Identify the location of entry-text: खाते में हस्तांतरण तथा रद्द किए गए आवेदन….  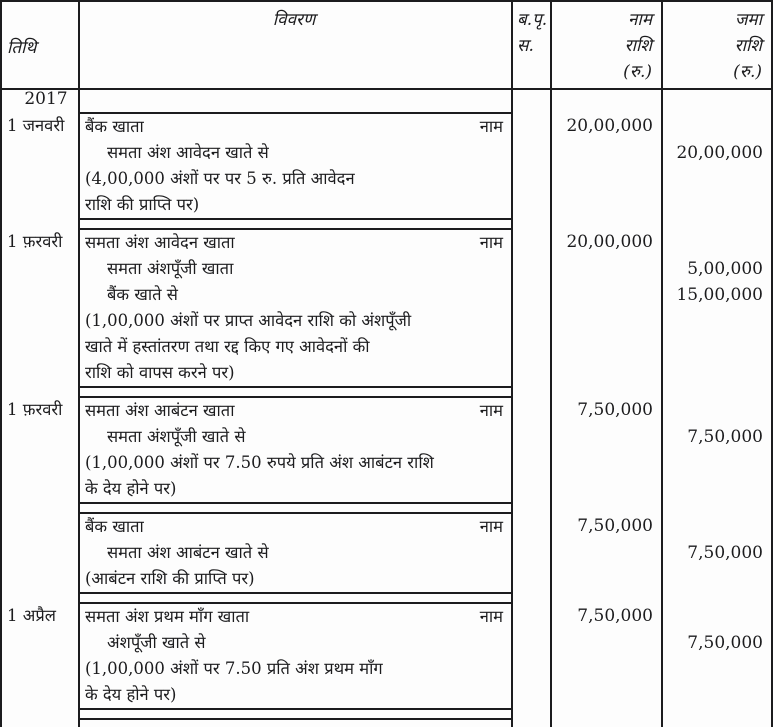
(227, 346).